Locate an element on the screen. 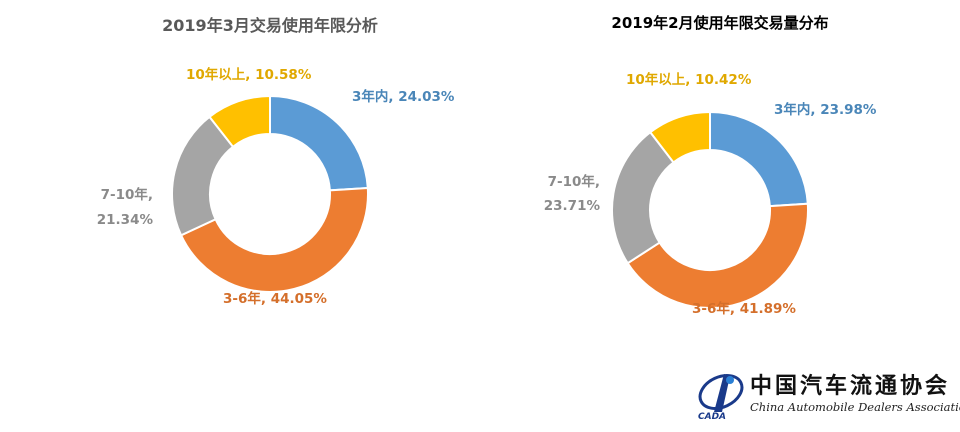  logo-en: China Automobile Dealers Association is located at coordinates (855, 407).